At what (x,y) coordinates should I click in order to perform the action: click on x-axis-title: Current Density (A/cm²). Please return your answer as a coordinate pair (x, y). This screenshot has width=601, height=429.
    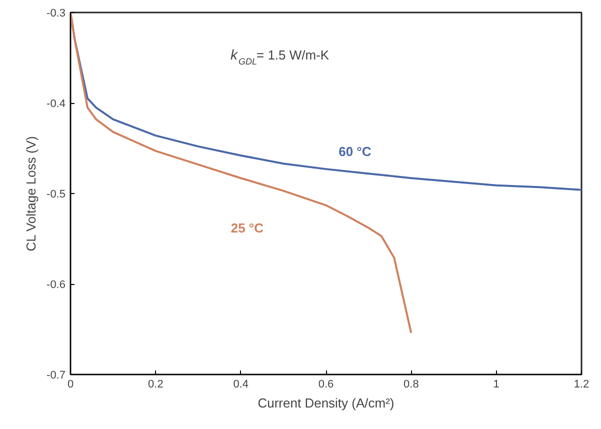
    Looking at the image, I should click on (326, 403).